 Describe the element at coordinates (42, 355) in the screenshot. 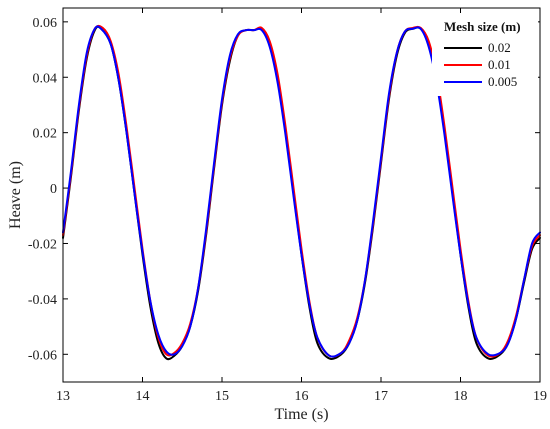

I see `y-tick-label: -0.06` at that location.